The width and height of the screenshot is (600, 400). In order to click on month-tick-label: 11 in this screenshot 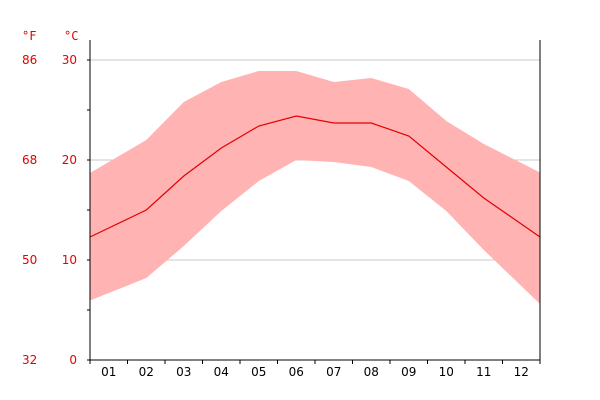, I will do `click(483, 372)`.